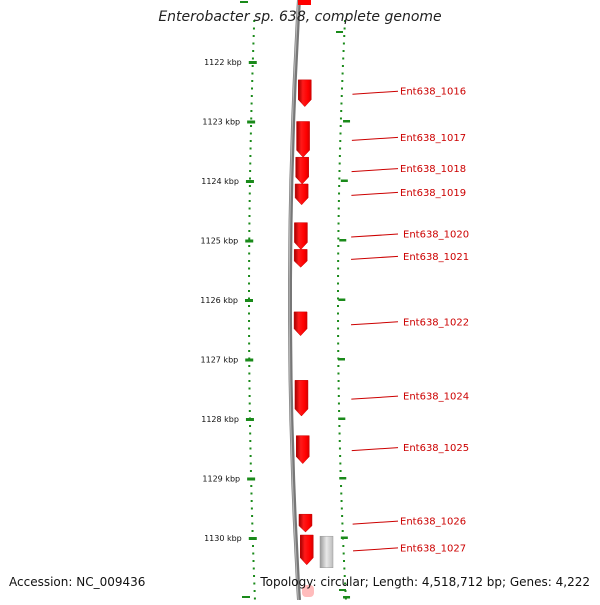  I want to click on genome-backbone, so click(294, 300).